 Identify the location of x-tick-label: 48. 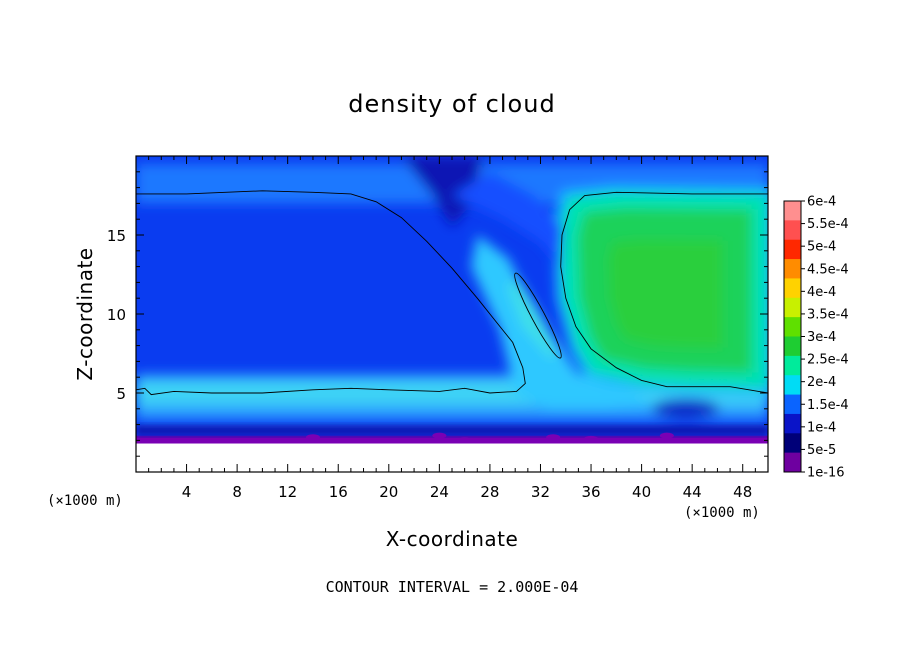
(742, 492).